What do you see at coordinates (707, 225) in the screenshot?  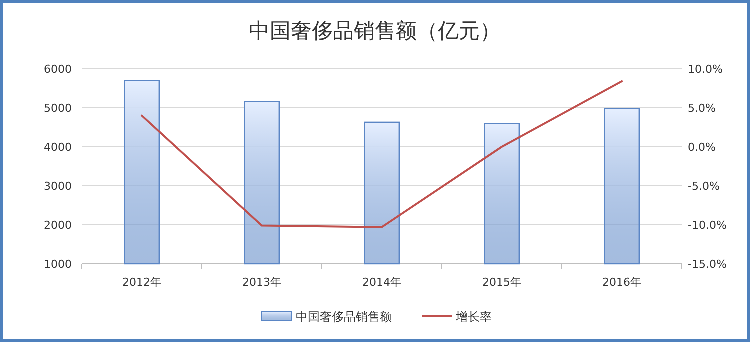 I see `y2-tick-label: -10.0%` at bounding box center [707, 225].